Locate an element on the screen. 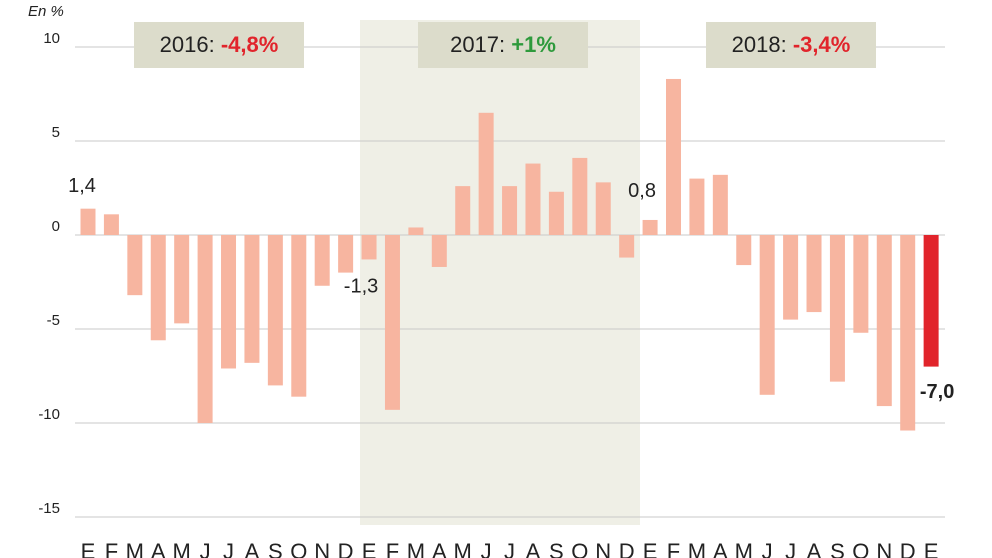 The image size is (992, 558). annotation-change: -3,4% is located at coordinates (821, 44).